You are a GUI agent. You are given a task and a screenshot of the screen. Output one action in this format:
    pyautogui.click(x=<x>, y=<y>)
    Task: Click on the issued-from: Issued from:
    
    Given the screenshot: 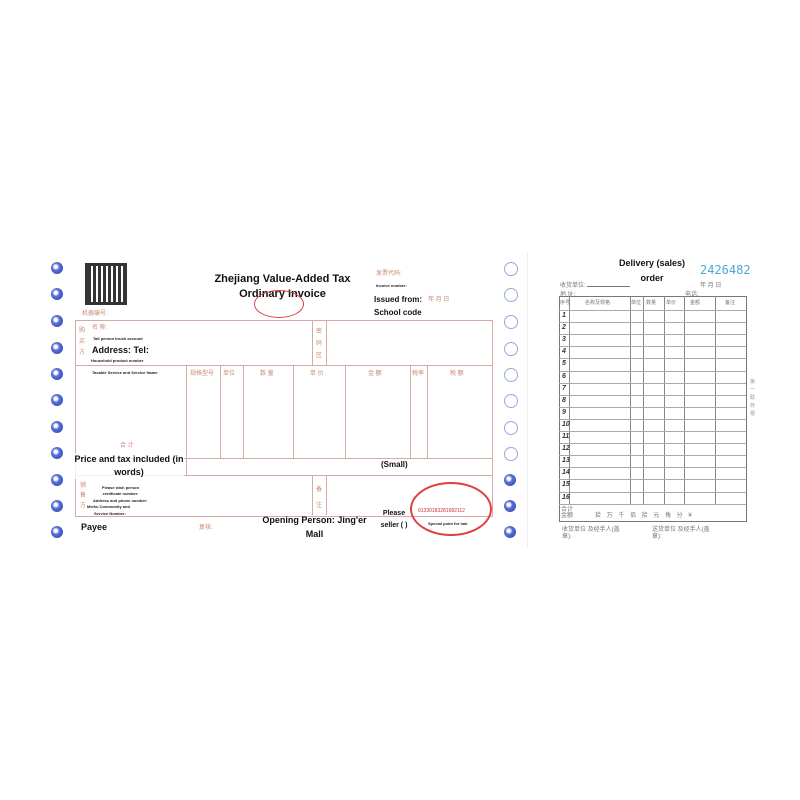 What is the action you would take?
    pyautogui.click(x=398, y=299)
    